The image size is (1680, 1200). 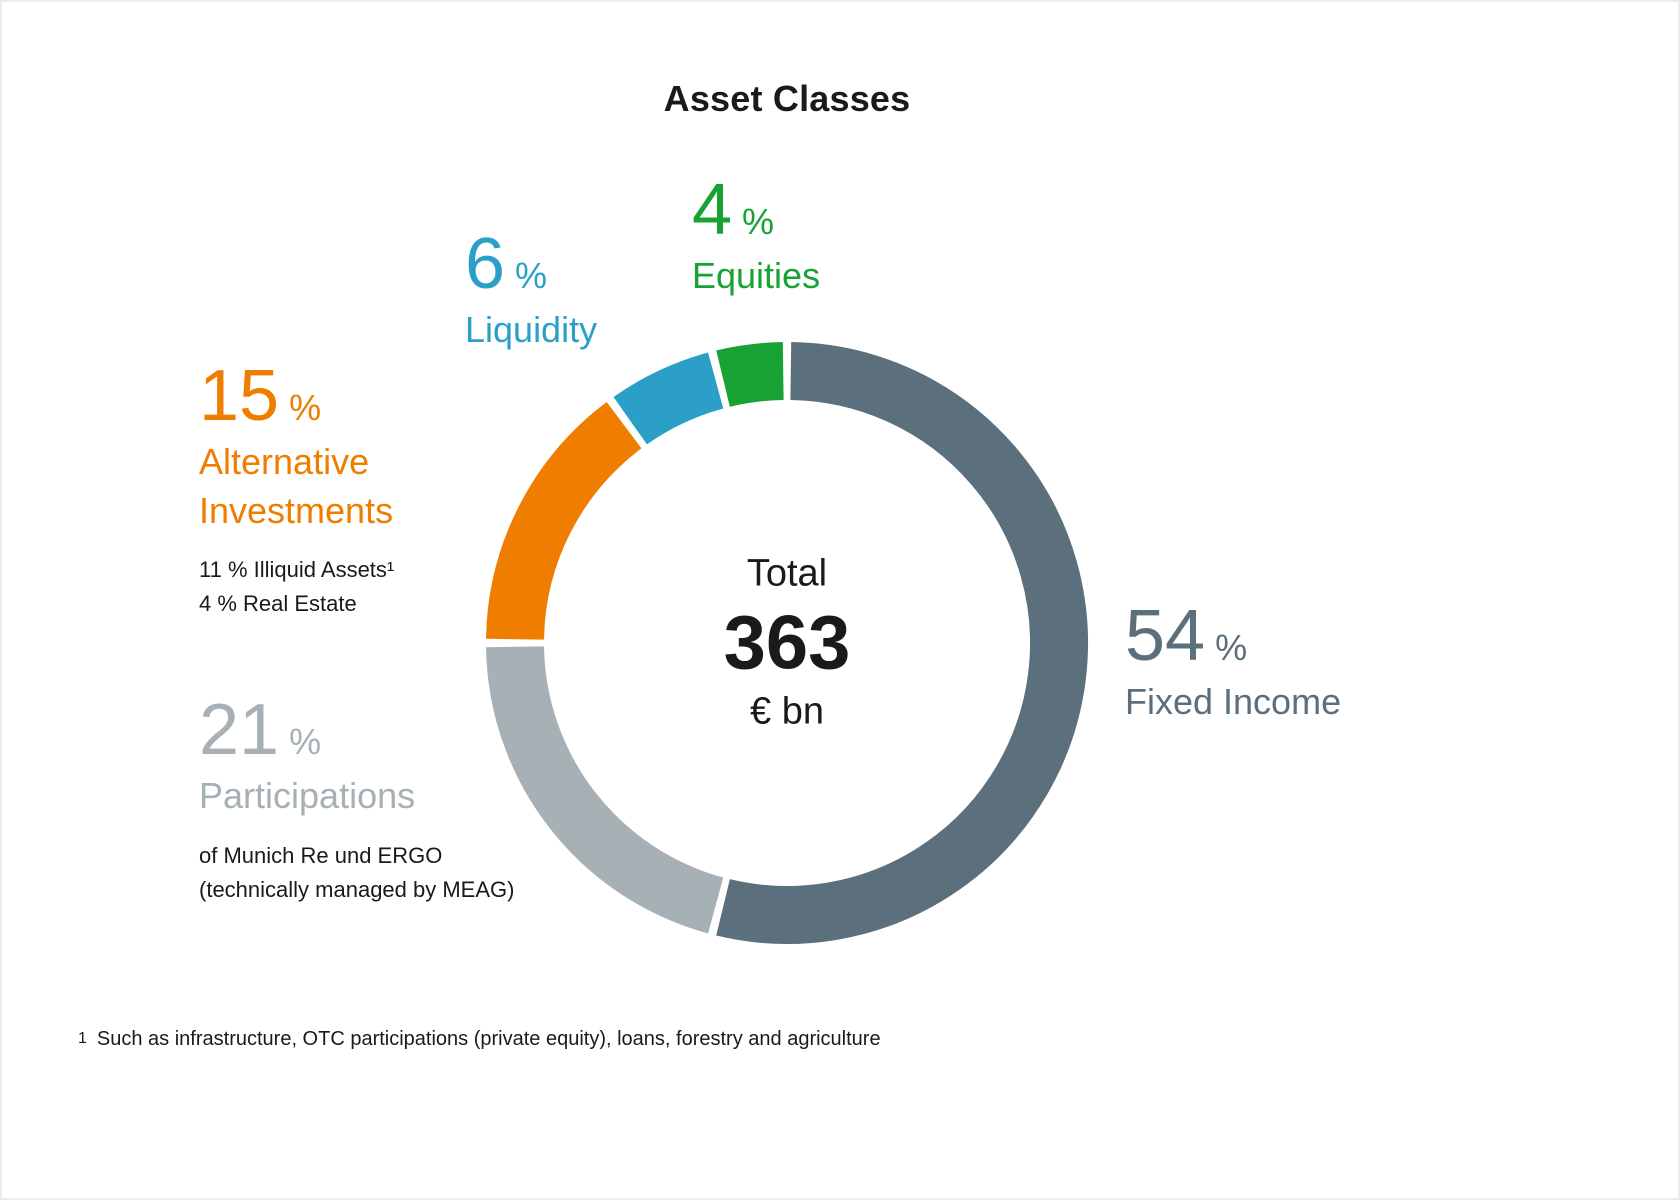 I want to click on alternative-breakdown: 11 % Illiquid Assets¹ 4 % Real Estate, so click(x=296, y=587).